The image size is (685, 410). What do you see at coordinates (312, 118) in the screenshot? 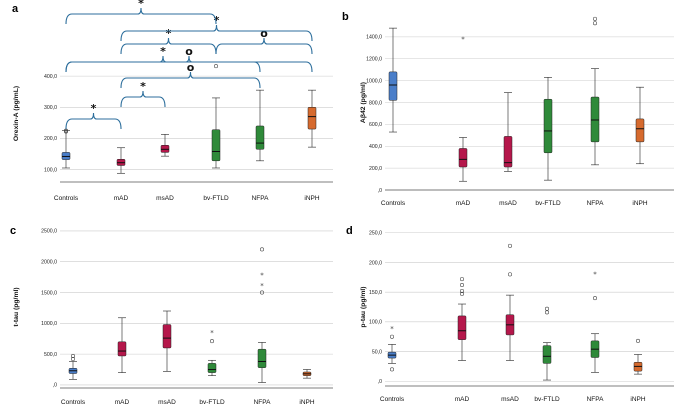
I see `box-iNPH` at bounding box center [312, 118].